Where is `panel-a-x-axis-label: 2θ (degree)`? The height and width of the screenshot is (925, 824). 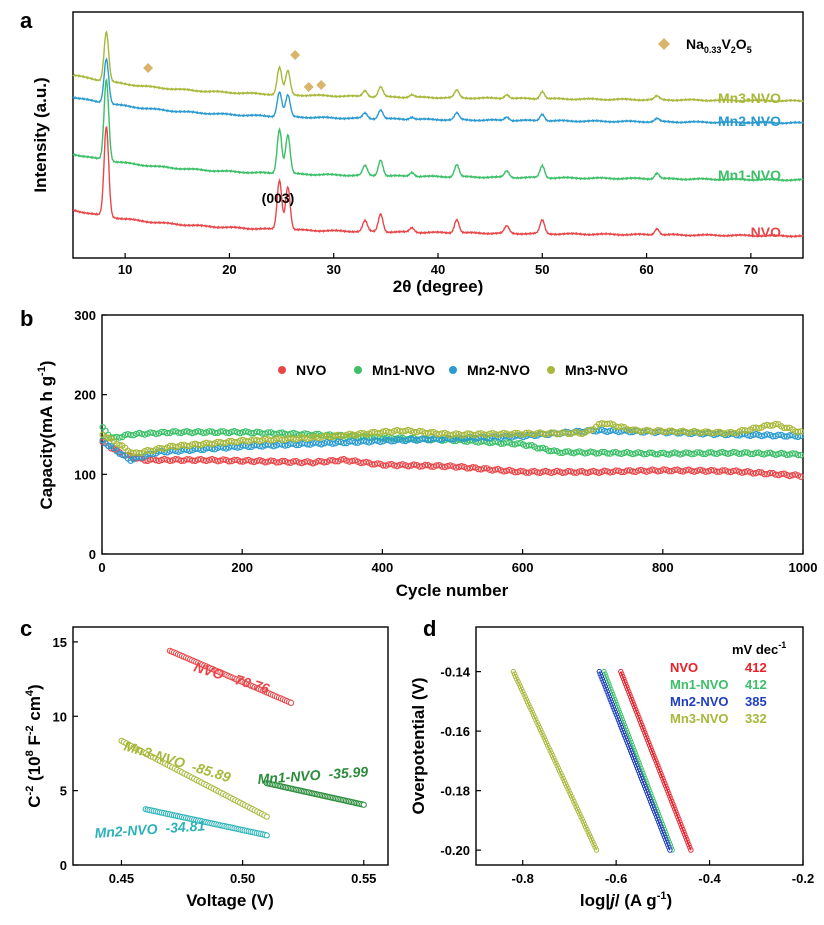 panel-a-x-axis-label: 2θ (degree) is located at coordinates (438, 286).